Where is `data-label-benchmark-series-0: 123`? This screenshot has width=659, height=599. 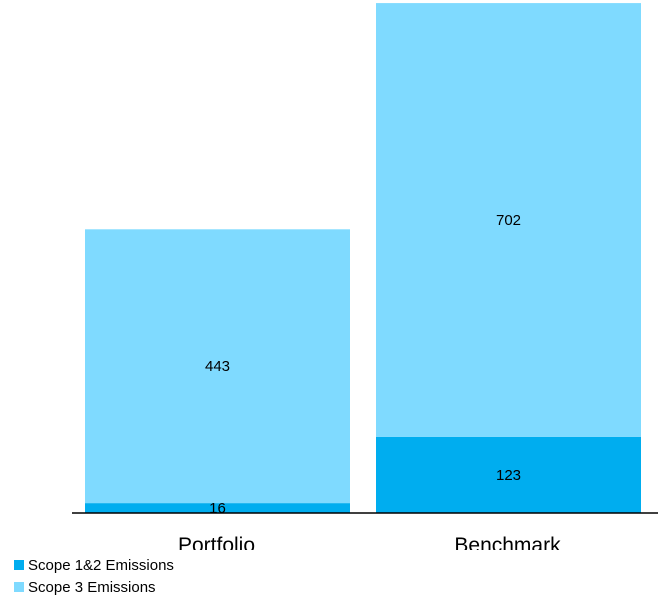 data-label-benchmark-series-0: 123 is located at coordinates (508, 475).